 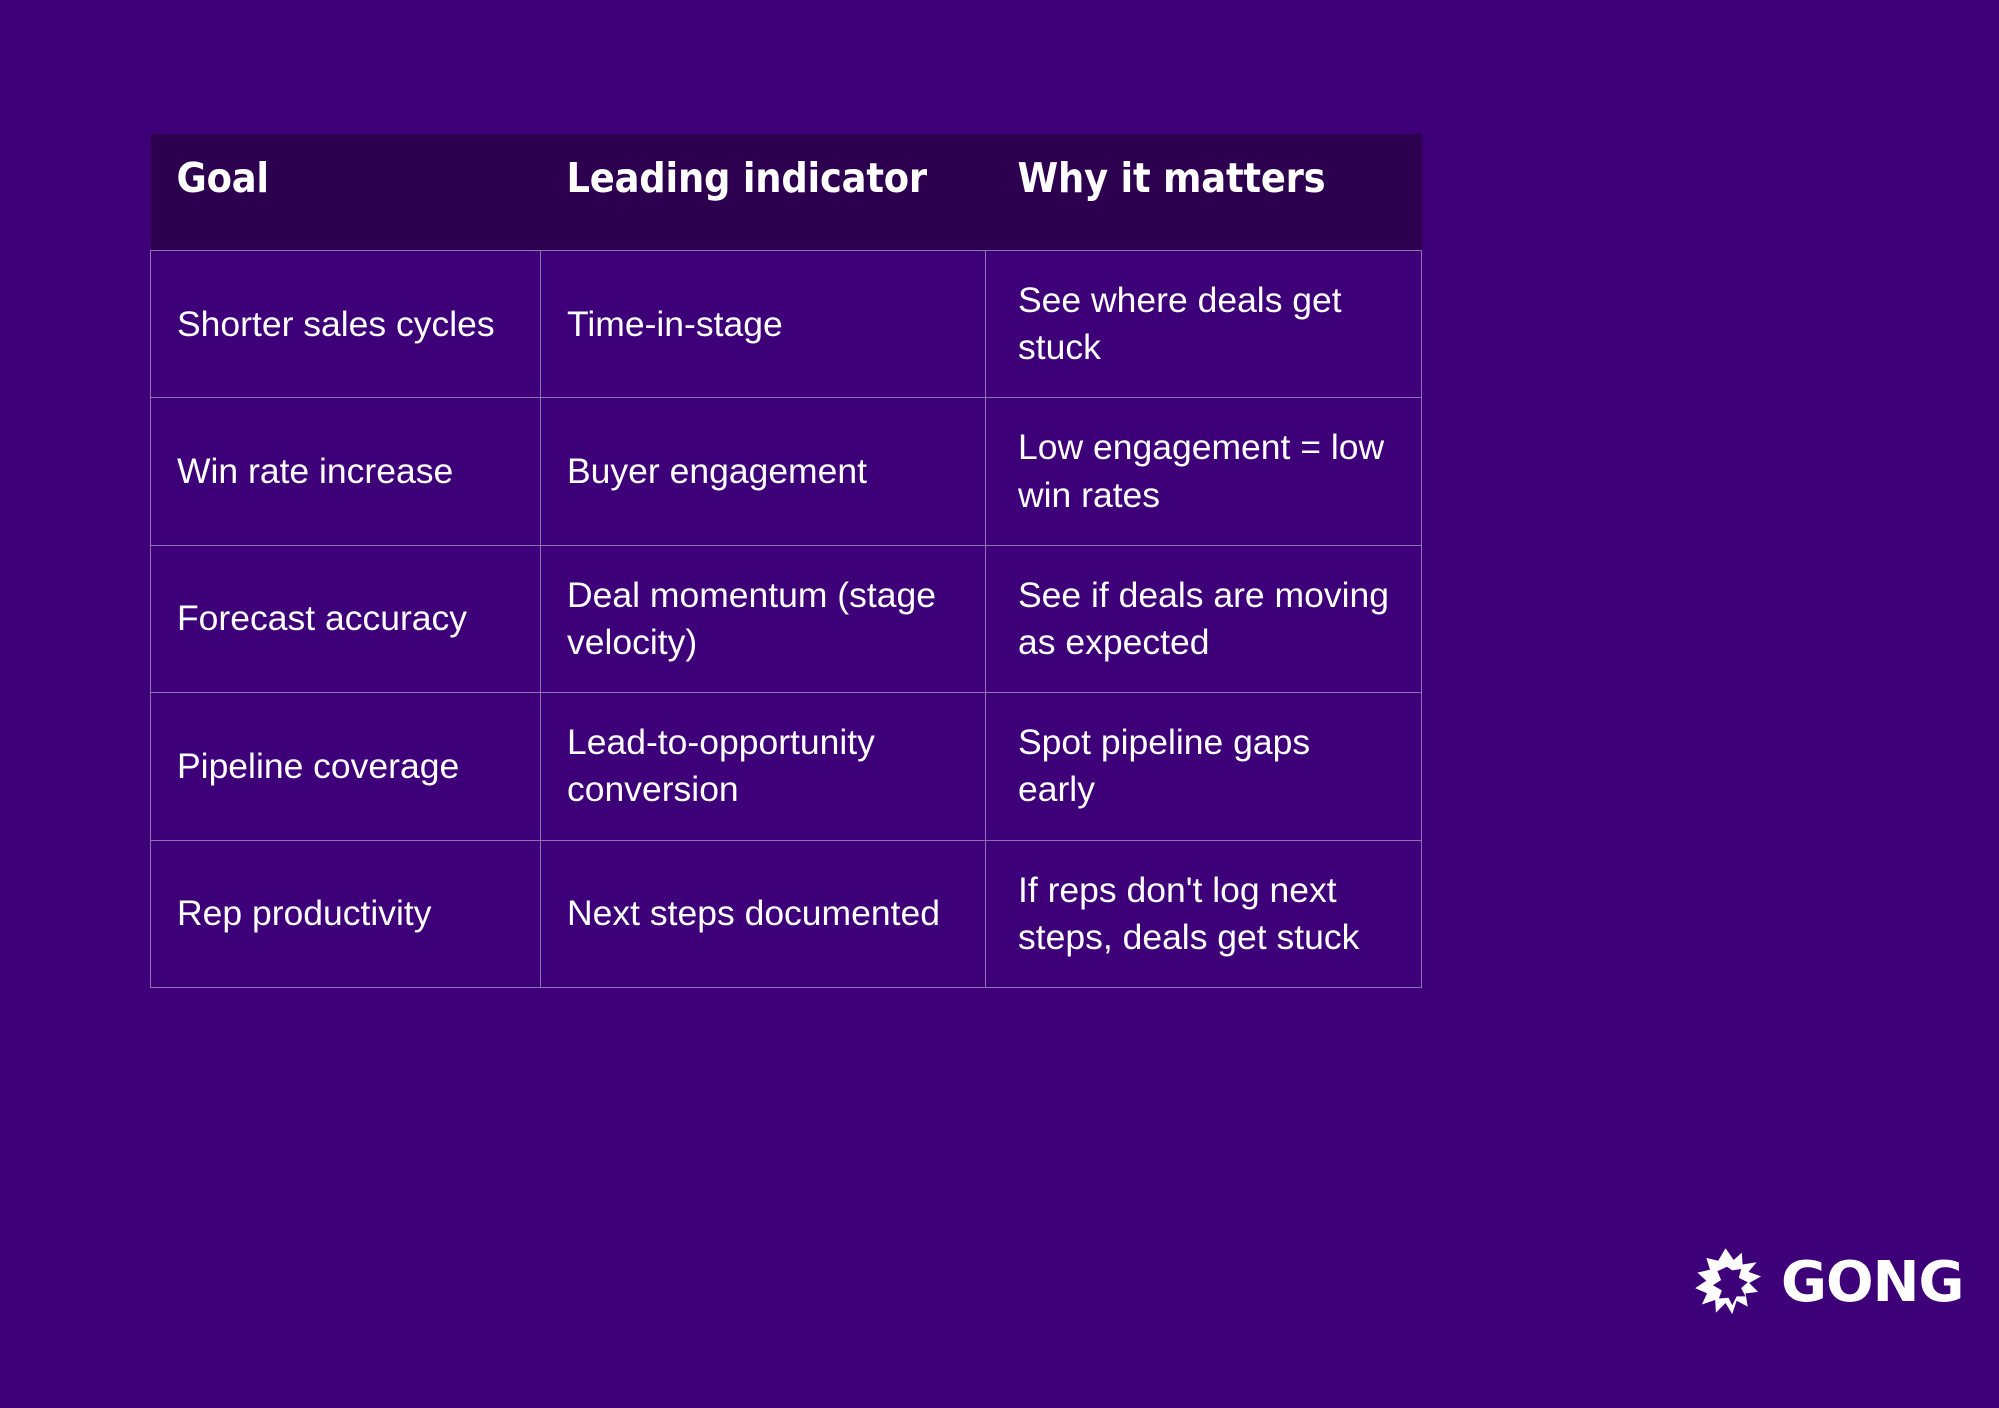 I want to click on cell-goal: Forecast accuracy, so click(x=345, y=619).